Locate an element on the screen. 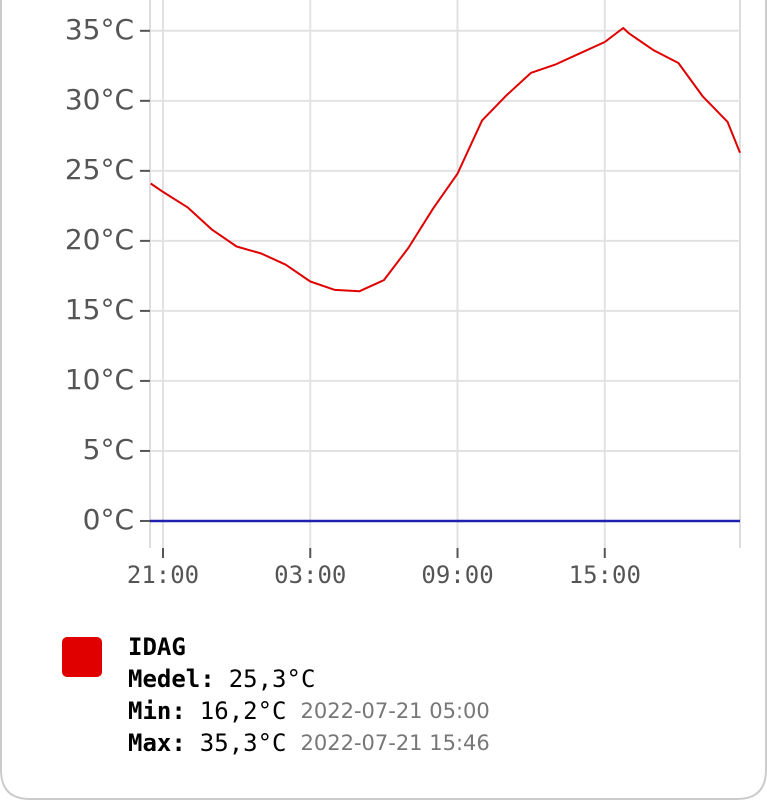 This screenshot has width=767, height=804. y-tick-label: 10°C is located at coordinates (99, 379).